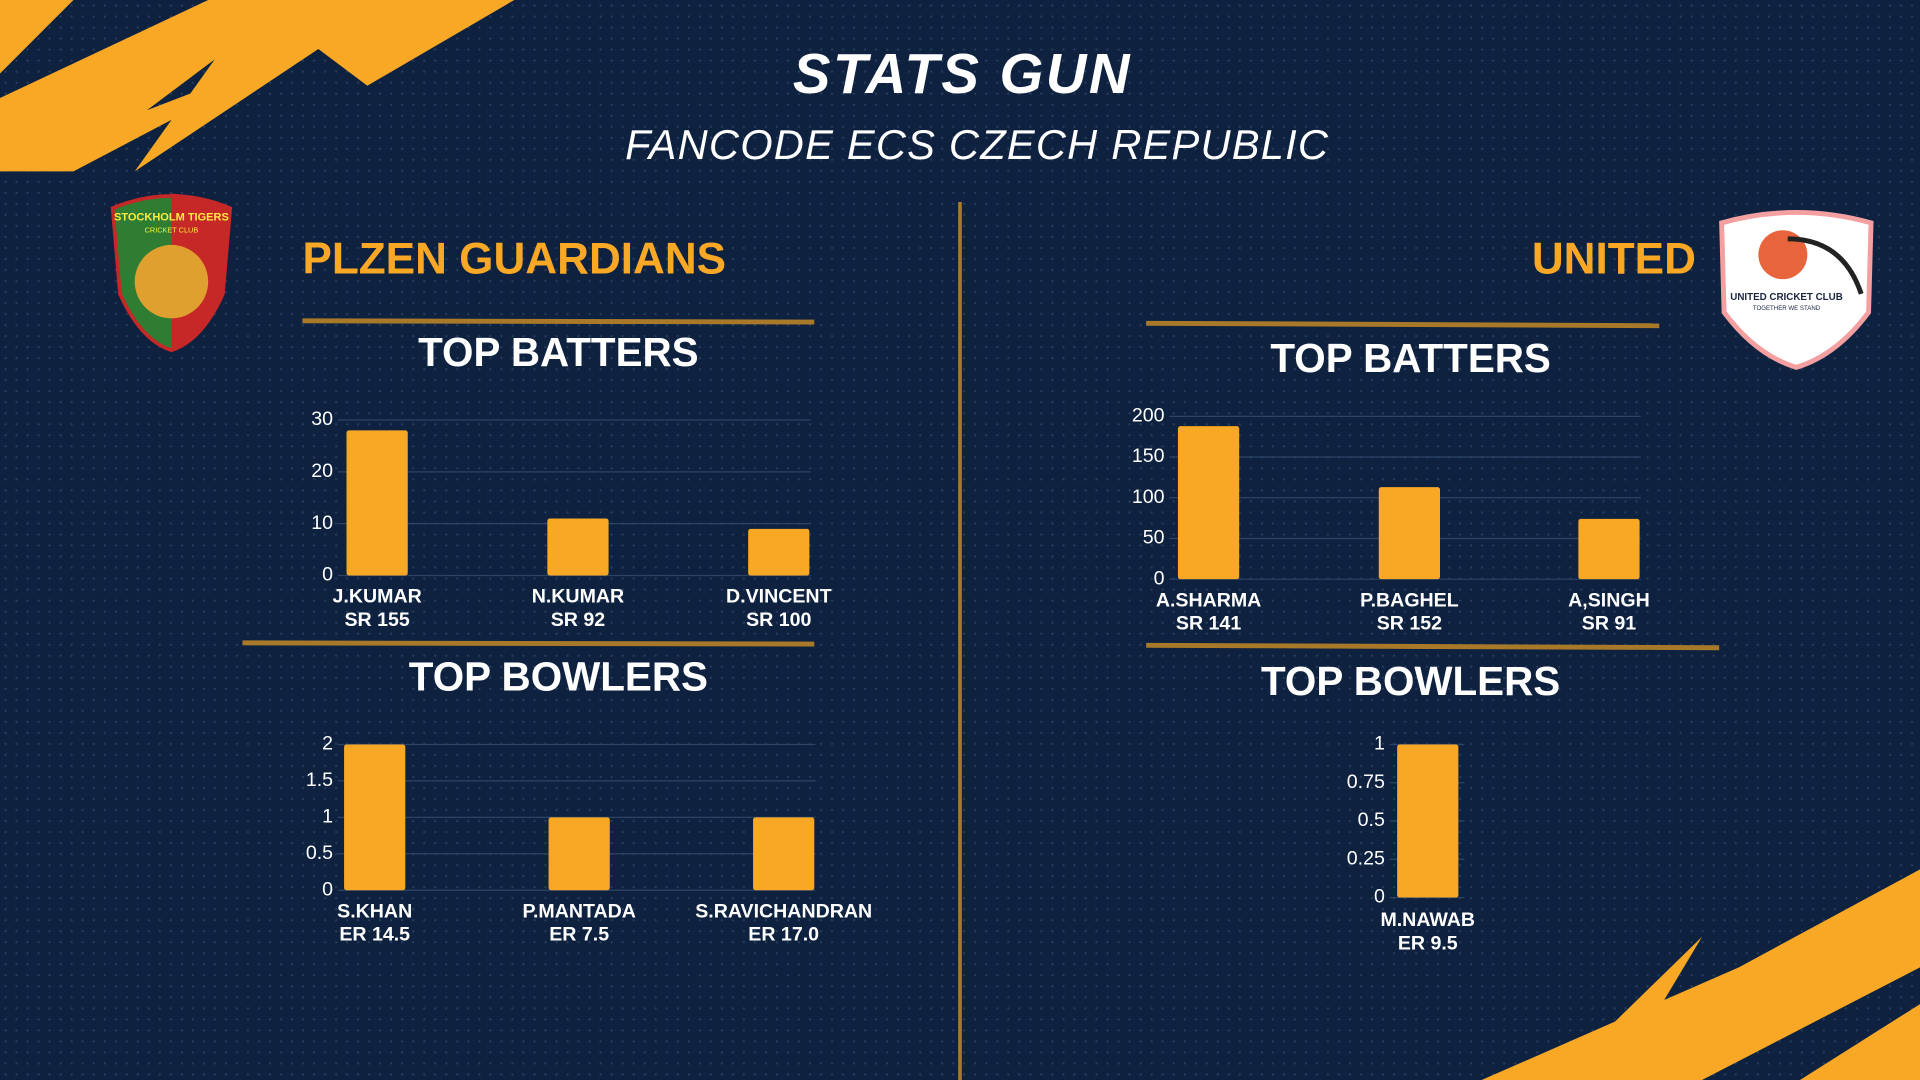 This screenshot has height=1080, width=1920. Describe the element at coordinates (322, 471) in the screenshot. I see `y-tick-label: 20` at that location.